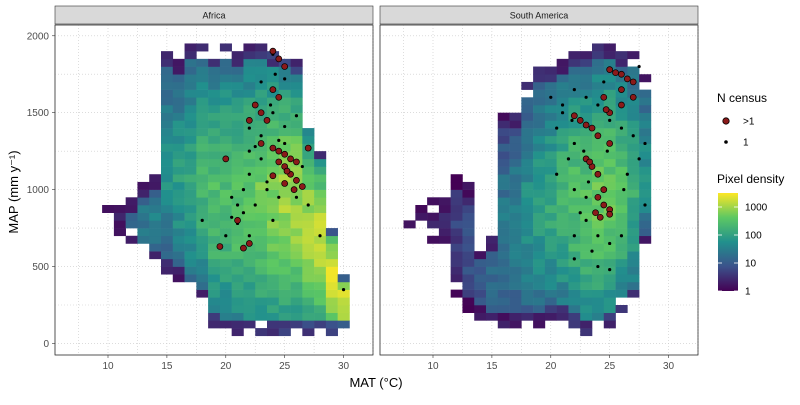 This screenshot has width=800, height=405. Describe the element at coordinates (539, 15) in the screenshot. I see `strip-south-america` at that location.